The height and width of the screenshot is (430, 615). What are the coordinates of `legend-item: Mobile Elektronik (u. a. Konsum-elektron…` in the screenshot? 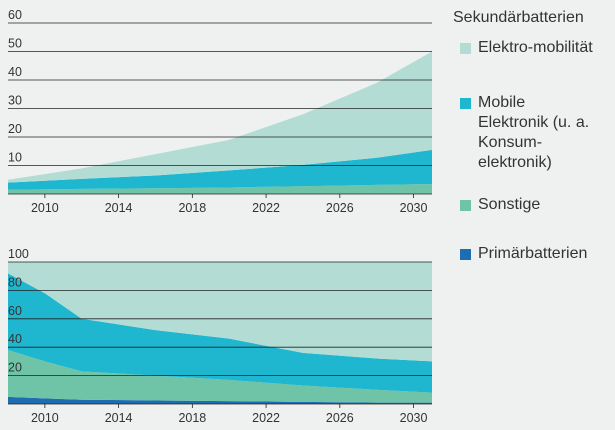 It's located at (530, 133).